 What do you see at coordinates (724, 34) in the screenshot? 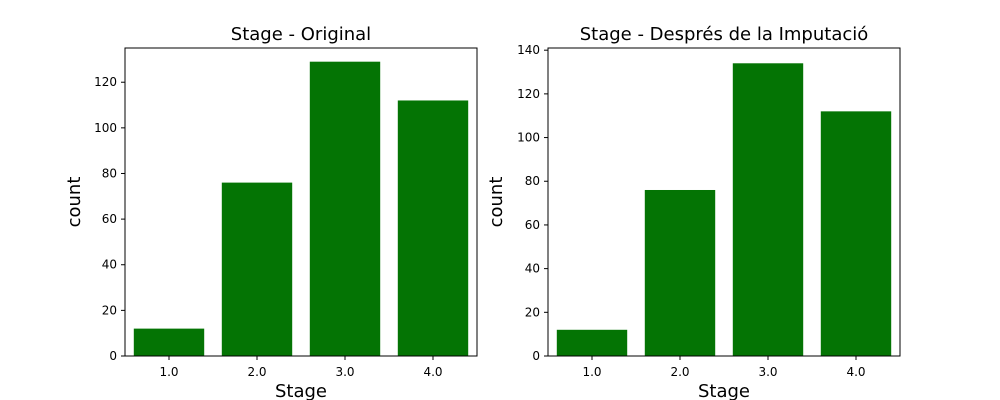
I see `chart-title: Stage - Després de la Imputació` at bounding box center [724, 34].